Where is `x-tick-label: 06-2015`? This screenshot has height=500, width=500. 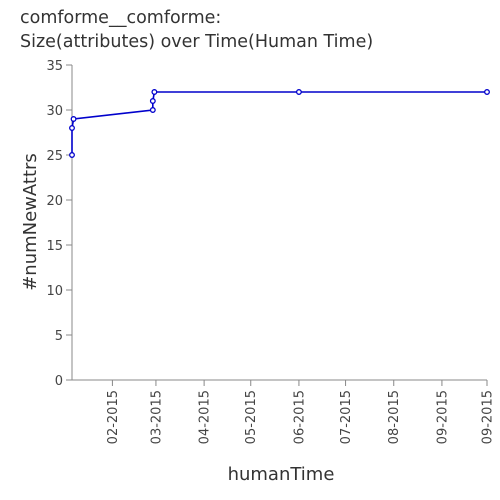
x-tick-label: 06-2015 is located at coordinates (299, 417).